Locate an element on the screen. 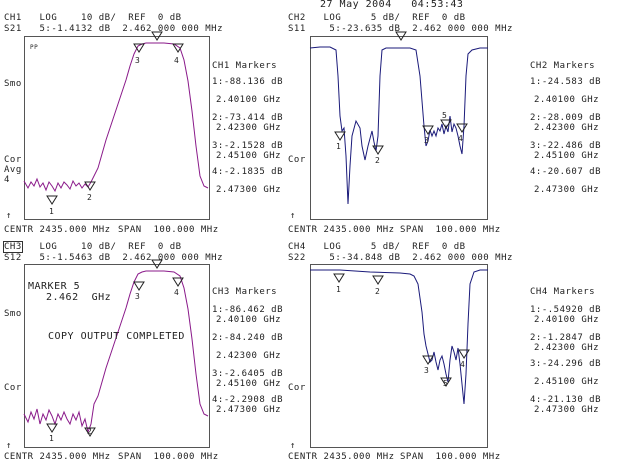  ch4-marker-4-freq: 2.47300 GHz is located at coordinates (567, 410).